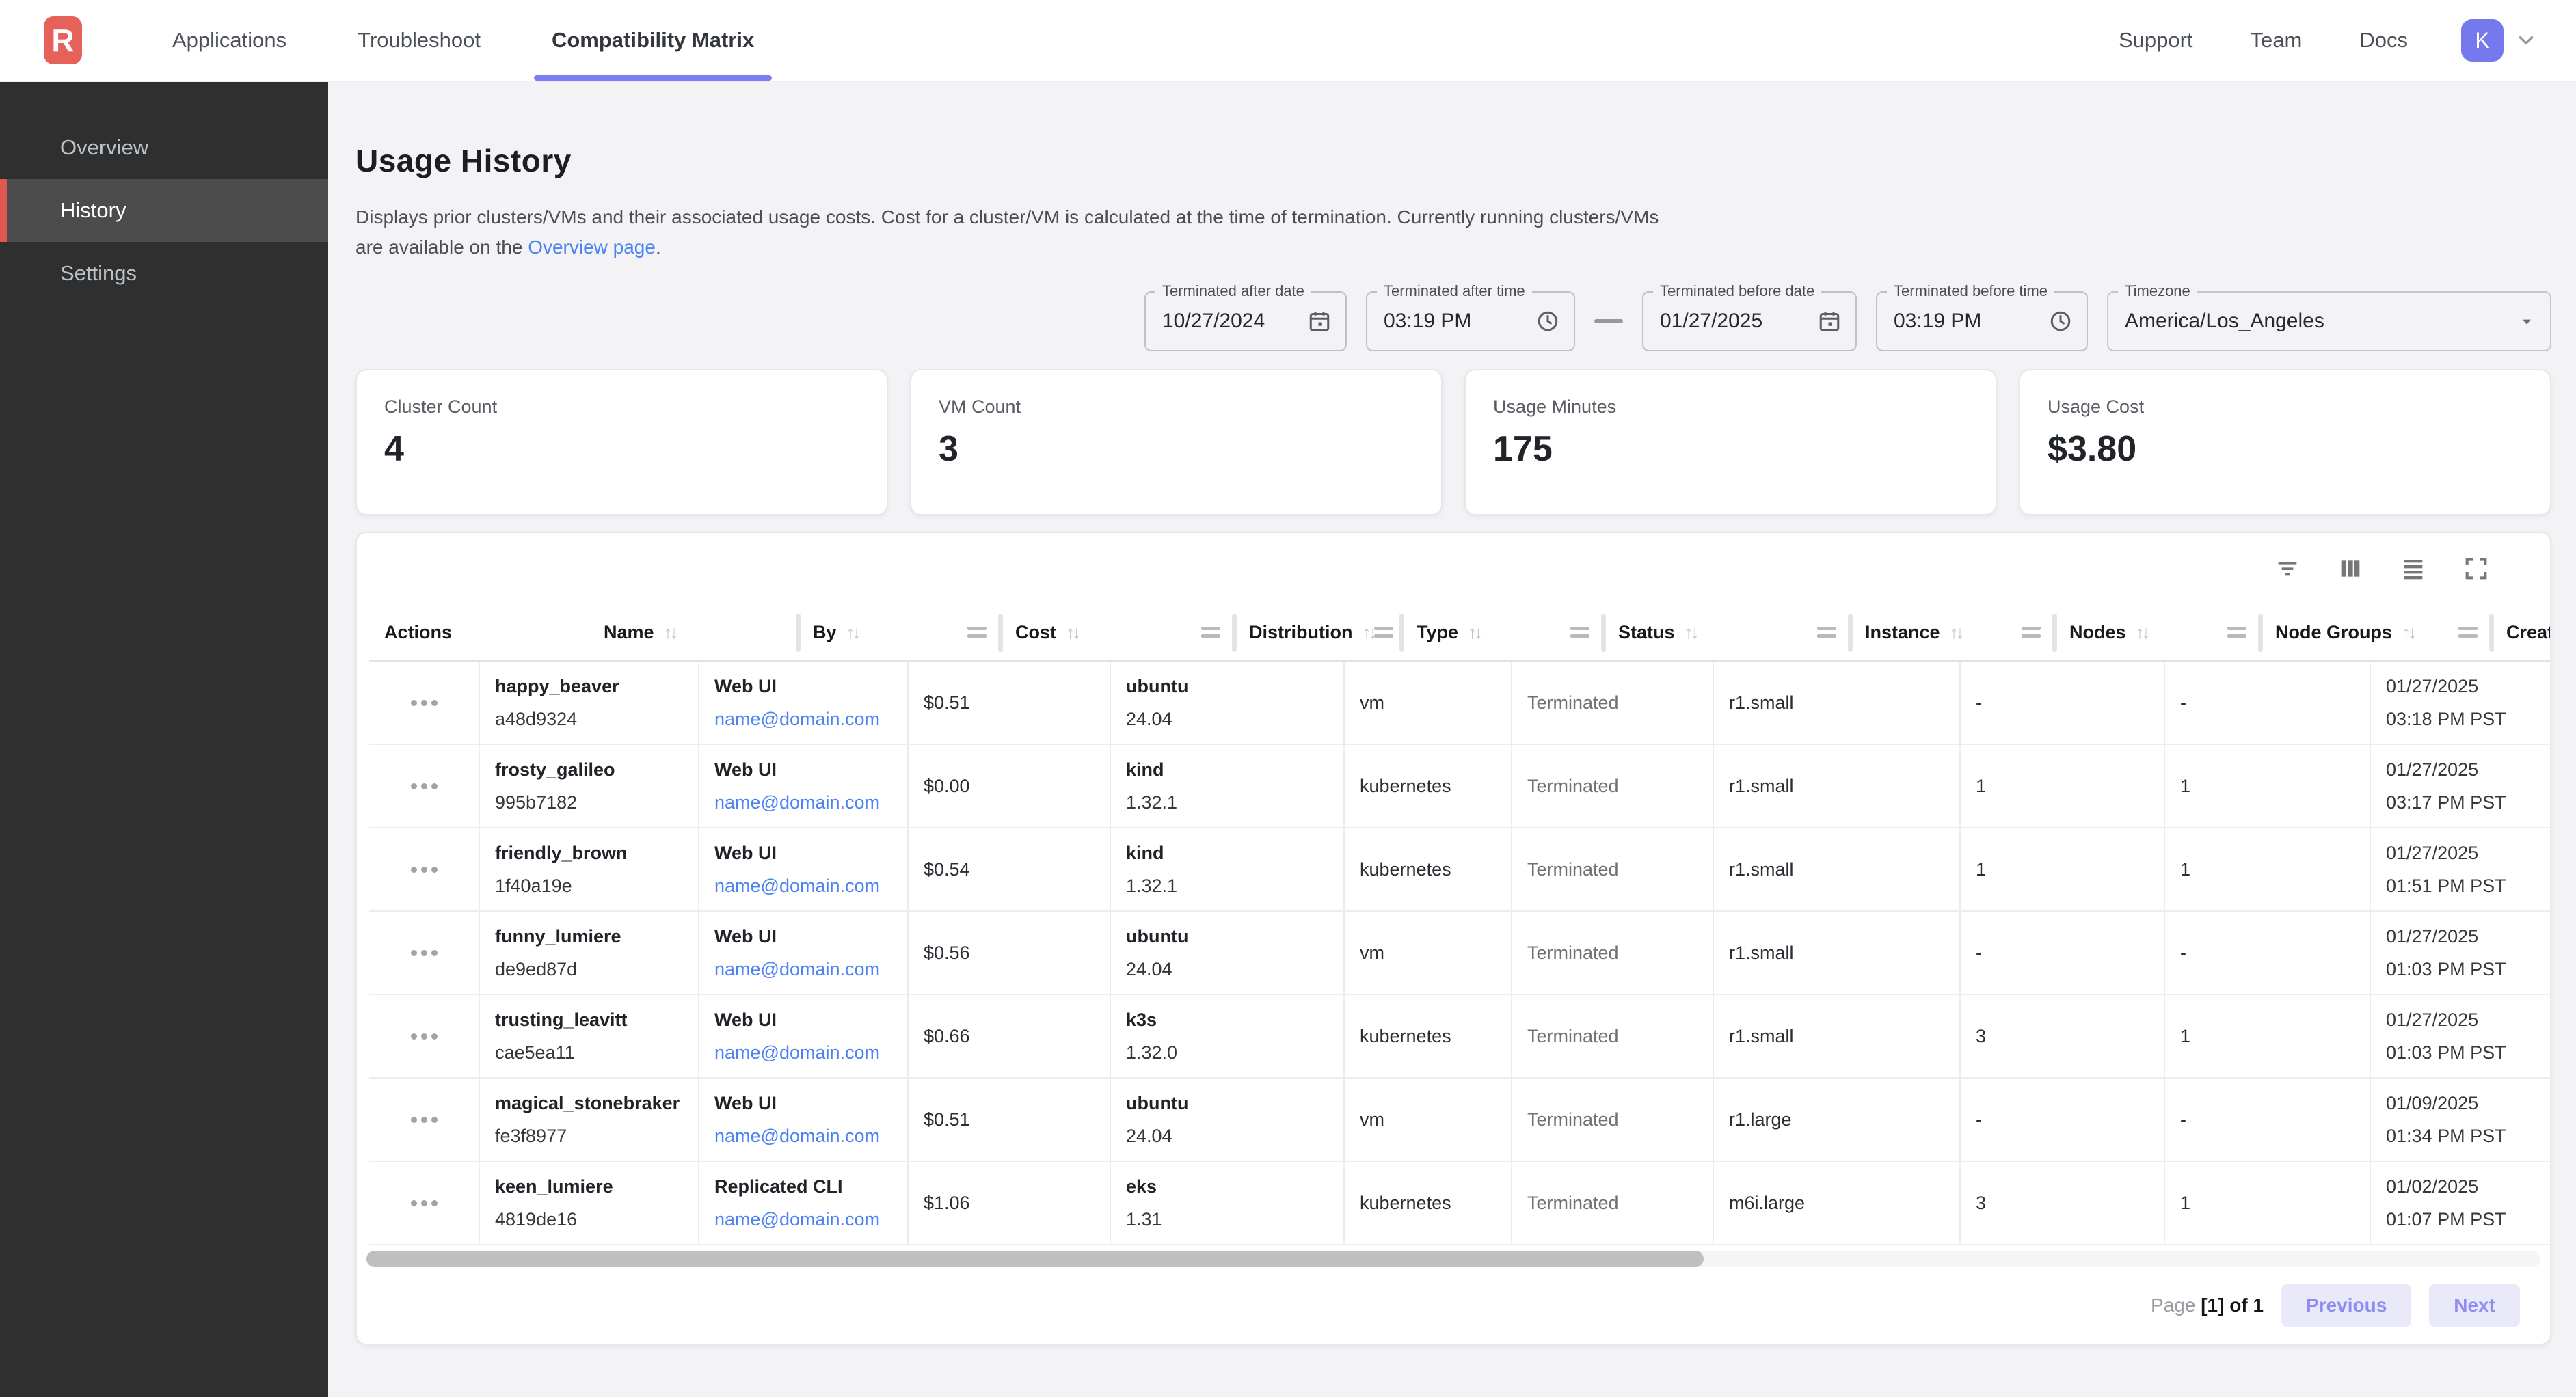 The image size is (2576, 1397). Describe the element at coordinates (419, 40) in the screenshot. I see `nav-tab: Troubleshoot` at that location.